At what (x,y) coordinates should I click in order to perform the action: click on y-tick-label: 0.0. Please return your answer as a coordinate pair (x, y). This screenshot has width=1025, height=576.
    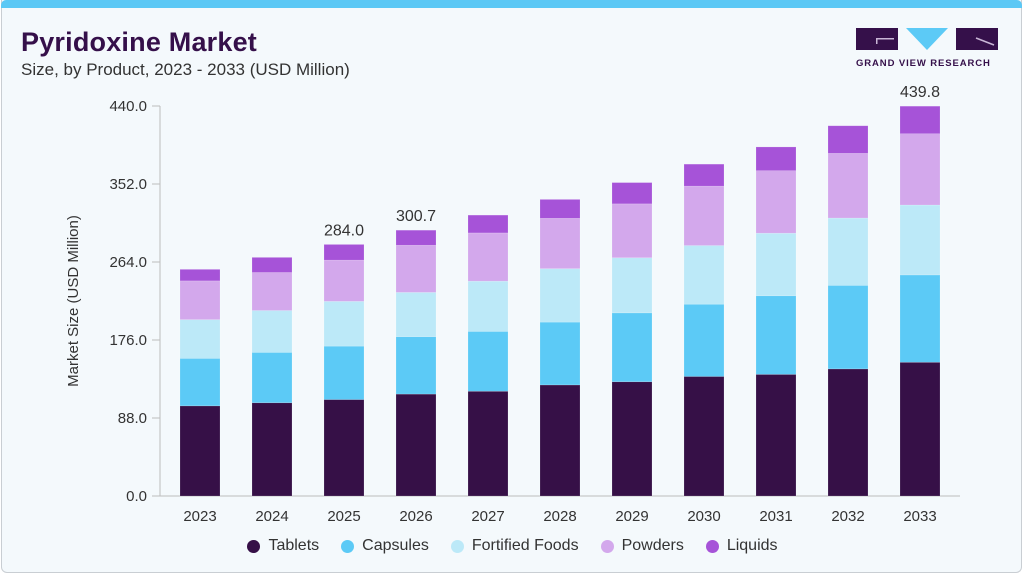
    Looking at the image, I should click on (136, 496).